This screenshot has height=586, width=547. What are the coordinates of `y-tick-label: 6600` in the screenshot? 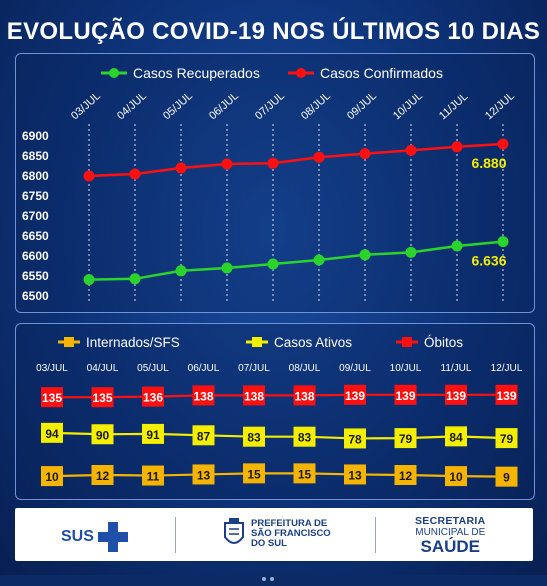 It's located at (35, 256).